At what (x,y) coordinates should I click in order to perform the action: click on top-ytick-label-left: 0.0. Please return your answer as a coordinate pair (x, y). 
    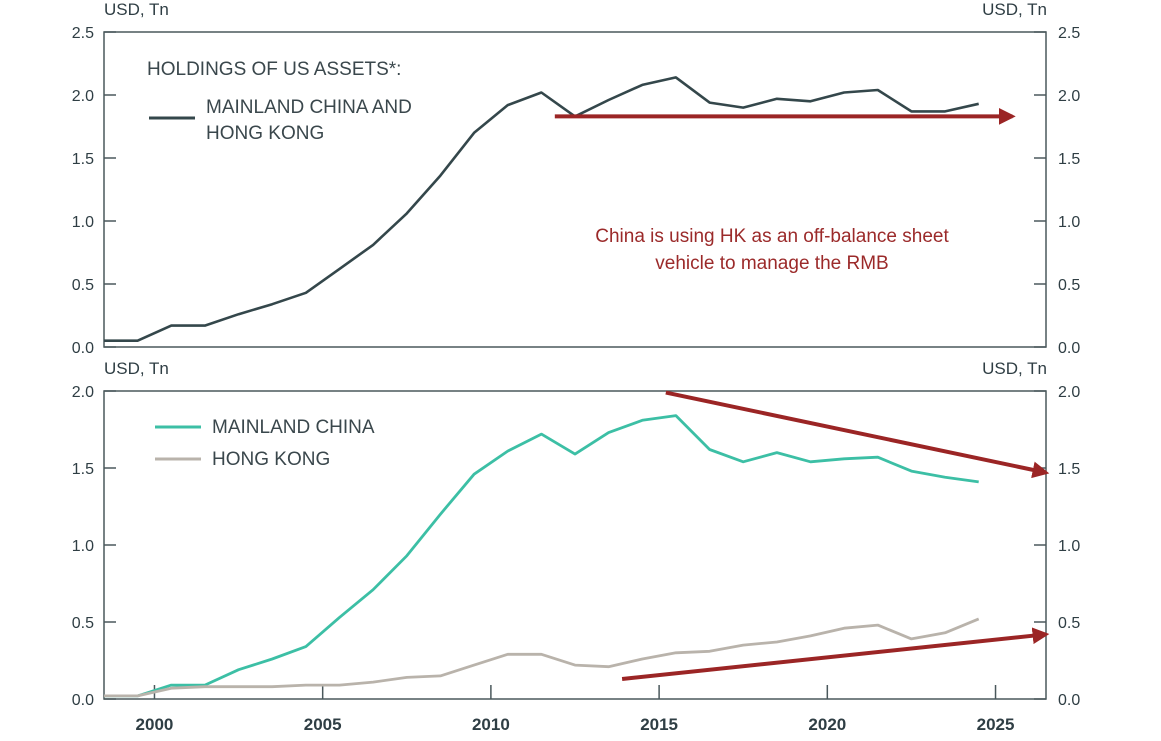
    Looking at the image, I should click on (83, 348).